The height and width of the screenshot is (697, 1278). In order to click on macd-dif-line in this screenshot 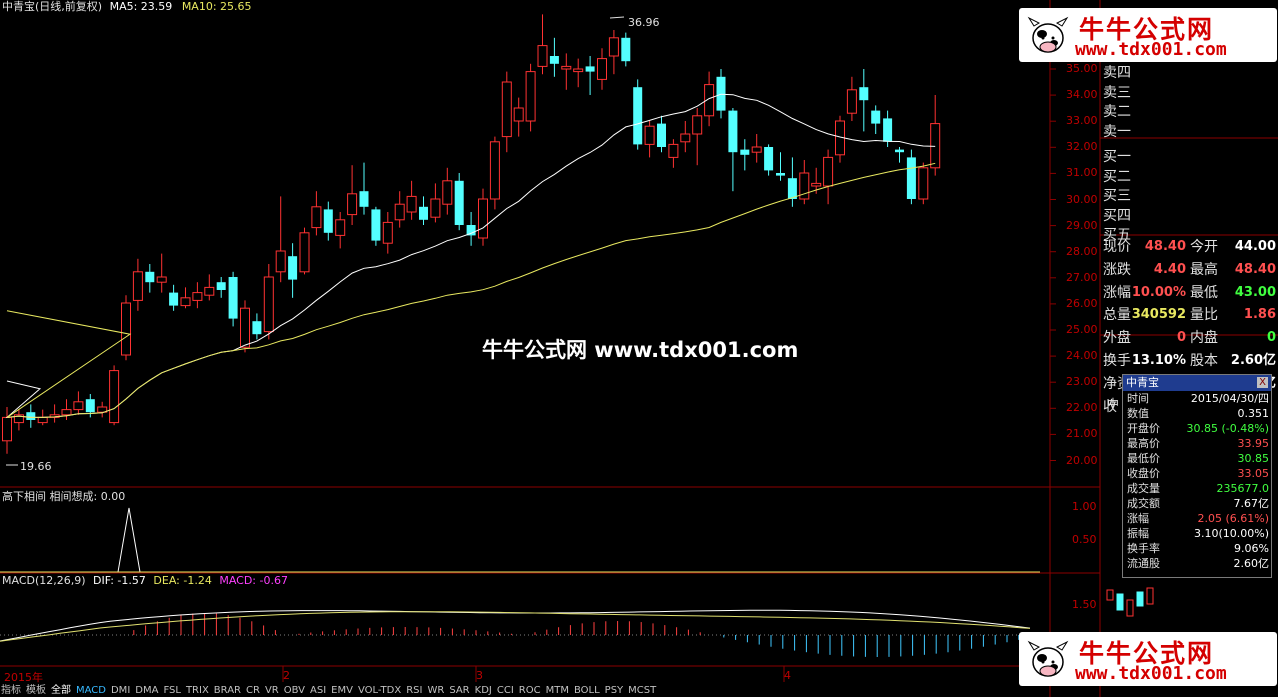, I will do `click(515, 625)`.